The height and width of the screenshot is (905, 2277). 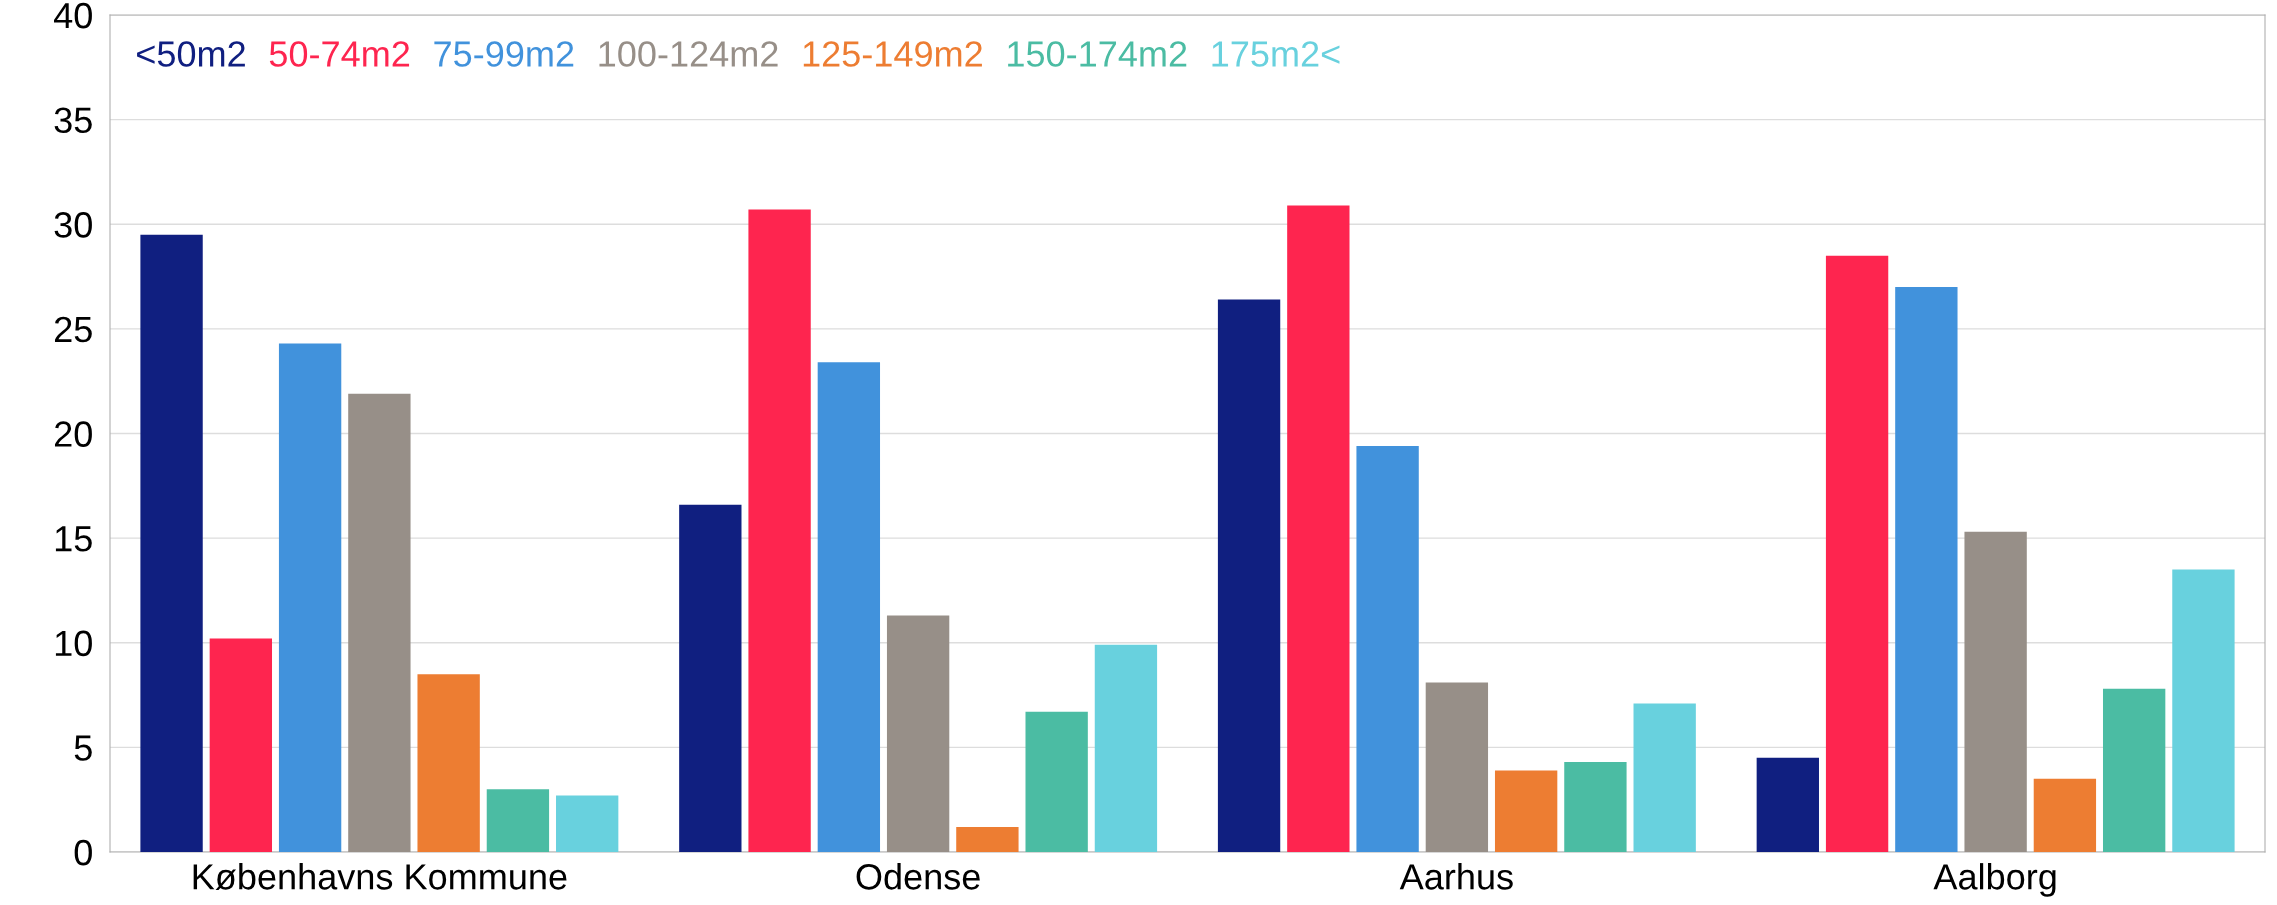 I want to click on y-tick-label: 10, so click(x=73, y=643).